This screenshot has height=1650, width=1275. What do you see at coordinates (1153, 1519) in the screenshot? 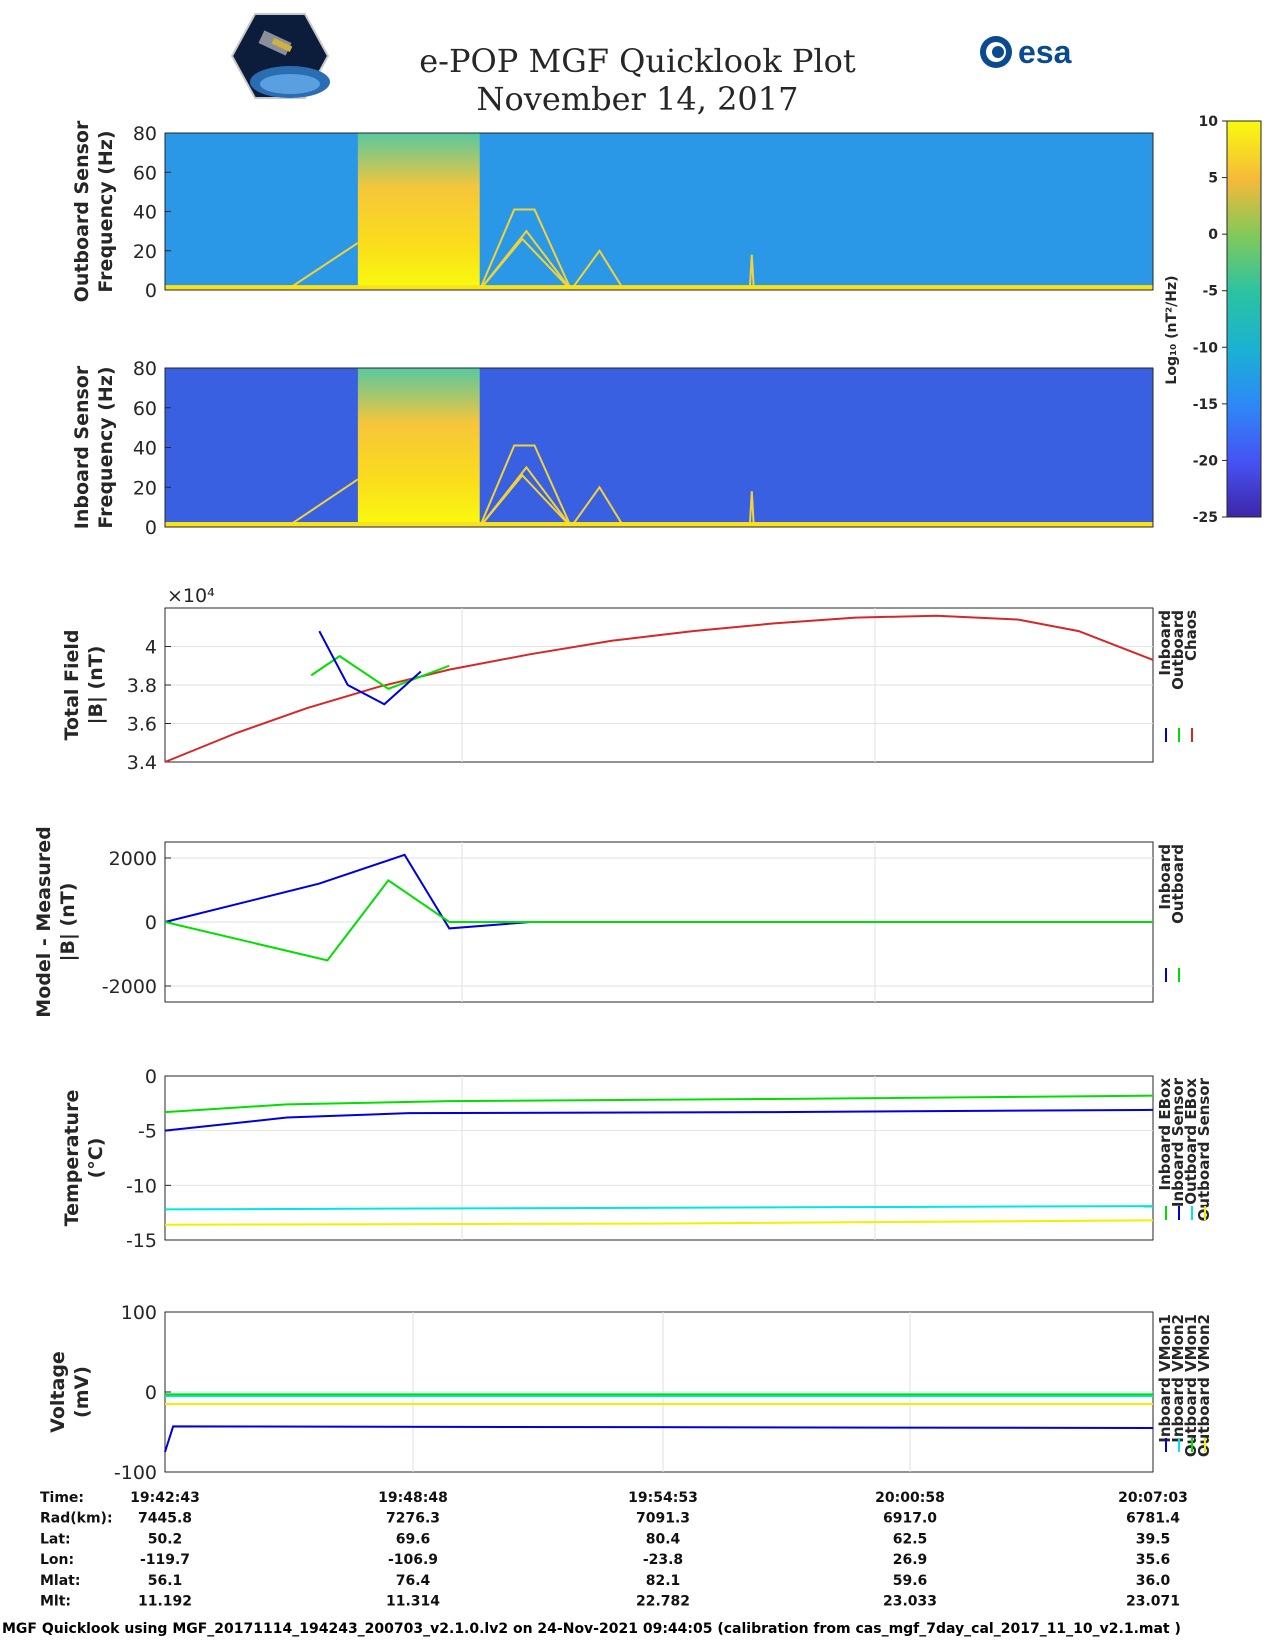
I see `ephemeris-value: 6781.4` at bounding box center [1153, 1519].